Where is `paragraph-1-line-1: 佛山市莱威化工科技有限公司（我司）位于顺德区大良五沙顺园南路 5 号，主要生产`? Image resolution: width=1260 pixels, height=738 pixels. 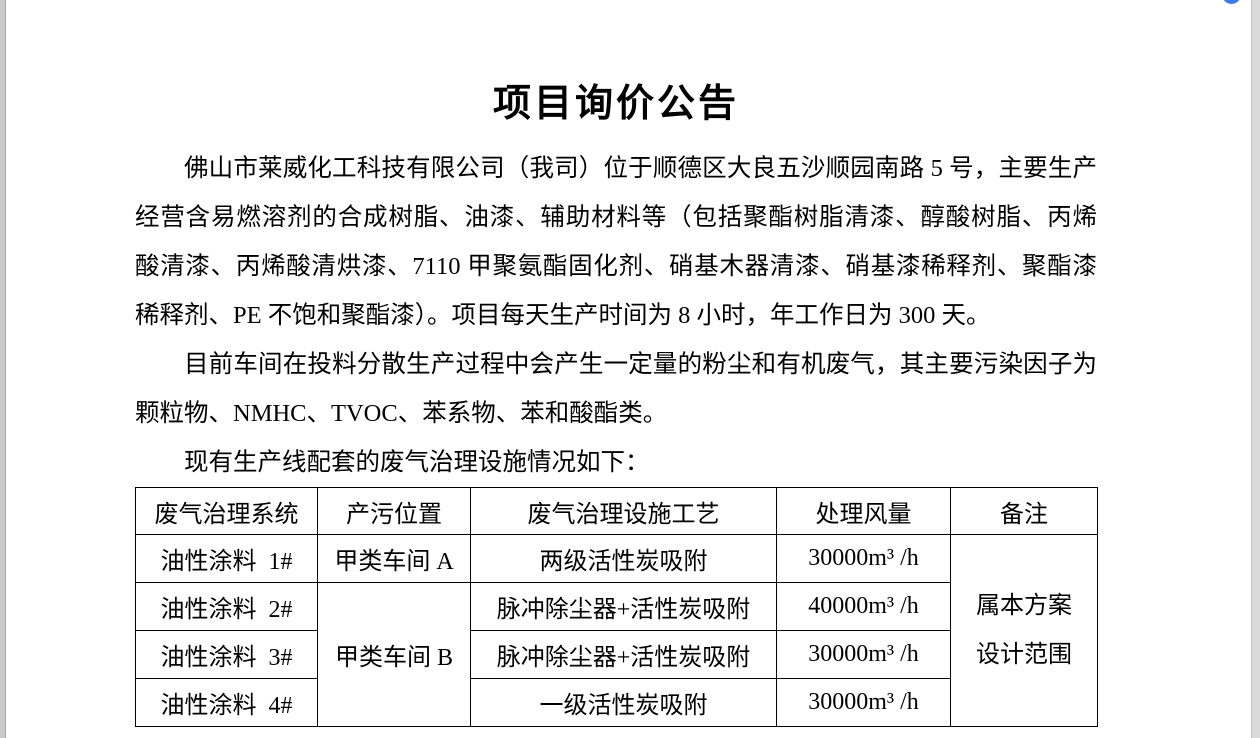
paragraph-1-line-1: 佛山市莱威化工科技有限公司（我司）位于顺德区大良五沙顺园南路 5 号，主要生产 is located at coordinates (640, 168).